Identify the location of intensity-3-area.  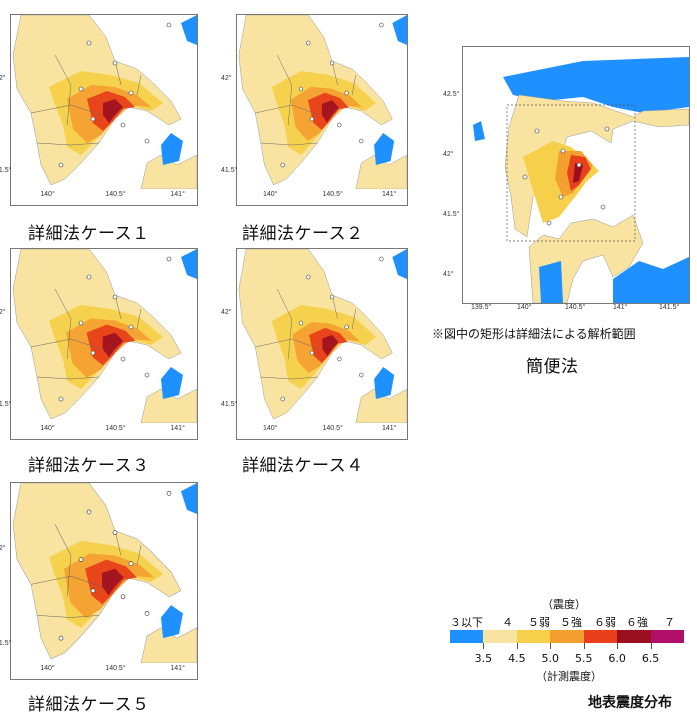
(551, 282).